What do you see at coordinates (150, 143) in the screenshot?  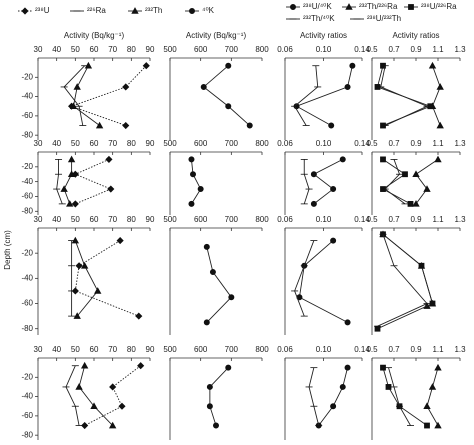 I see `x-tick-label: 90` at bounding box center [150, 143].